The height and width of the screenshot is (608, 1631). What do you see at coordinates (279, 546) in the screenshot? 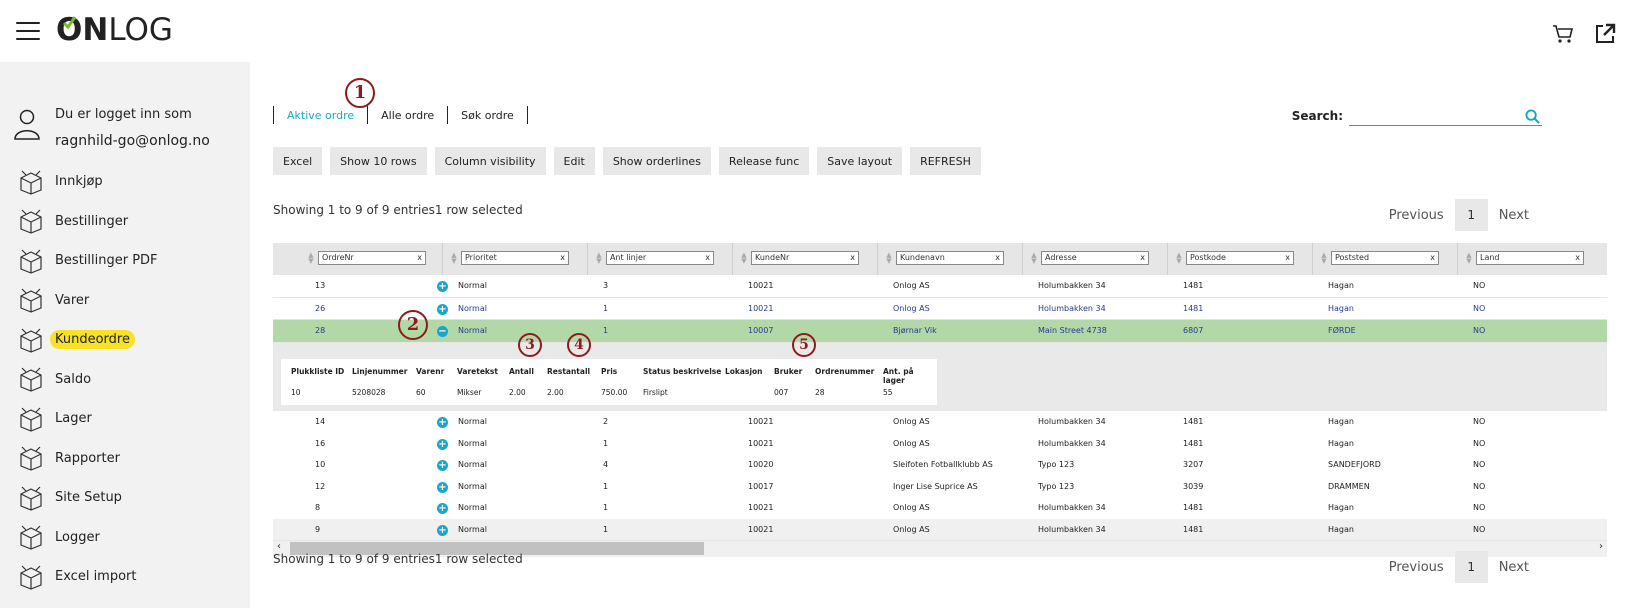
I see `scroll-left-icon: ‹` at bounding box center [279, 546].